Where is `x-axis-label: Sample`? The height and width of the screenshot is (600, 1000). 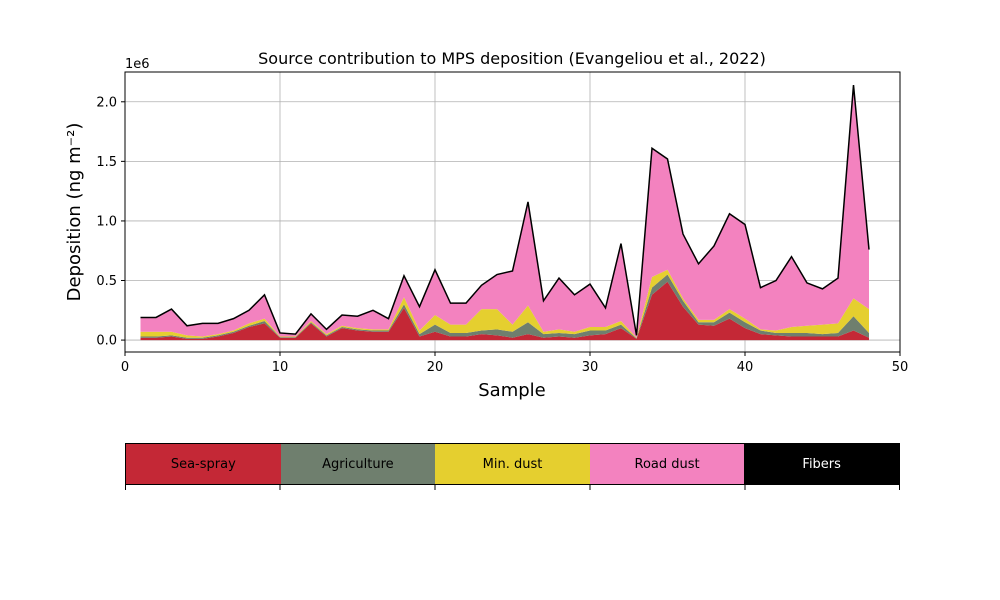 x-axis-label: Sample is located at coordinates (512, 390).